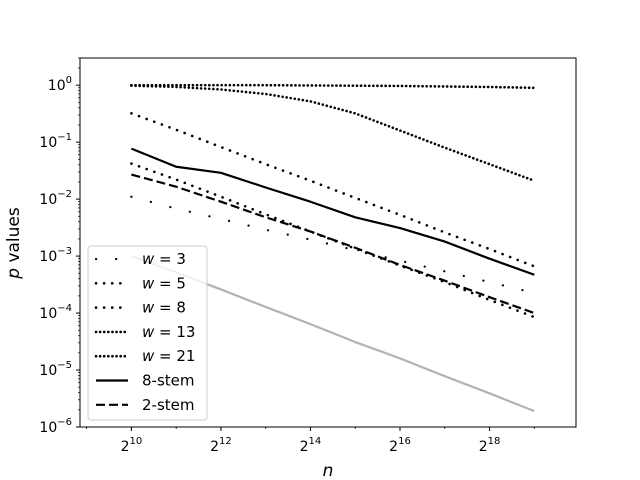  What do you see at coordinates (164, 283) in the screenshot?
I see `legend-label: w = 5` at bounding box center [164, 283].